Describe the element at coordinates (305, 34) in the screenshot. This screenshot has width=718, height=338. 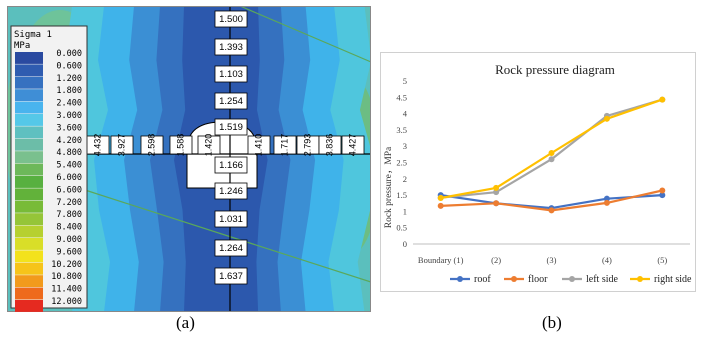
I see `mesh-line-top` at that location.